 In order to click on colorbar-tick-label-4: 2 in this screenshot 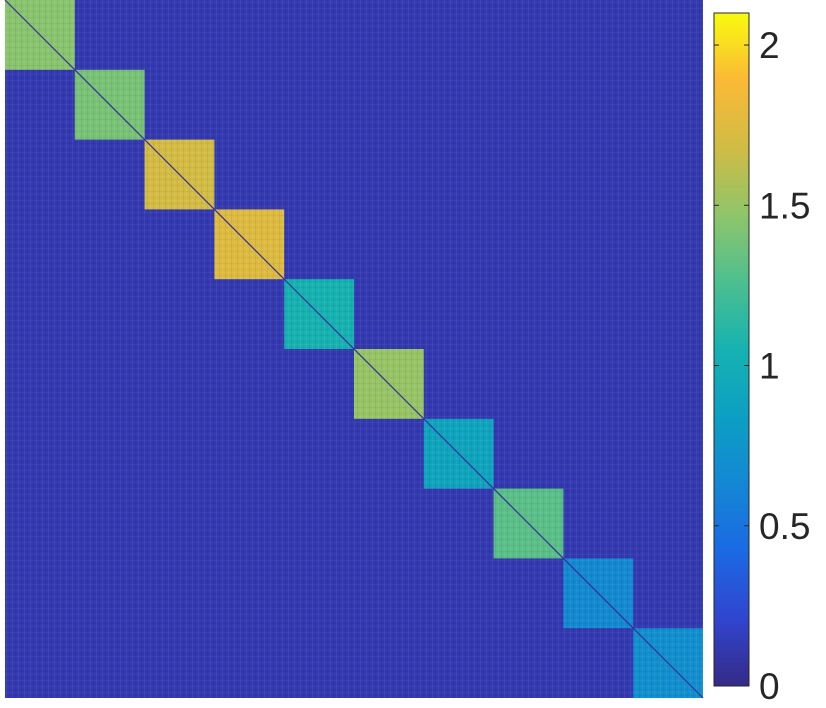, I will do `click(769, 45)`.